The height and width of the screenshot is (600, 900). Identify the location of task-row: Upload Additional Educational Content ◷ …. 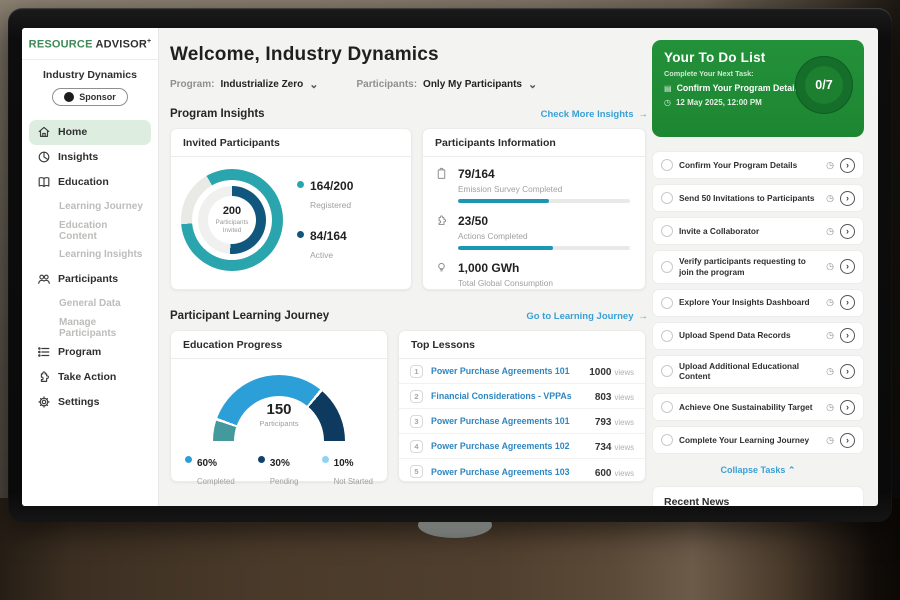
(758, 371).